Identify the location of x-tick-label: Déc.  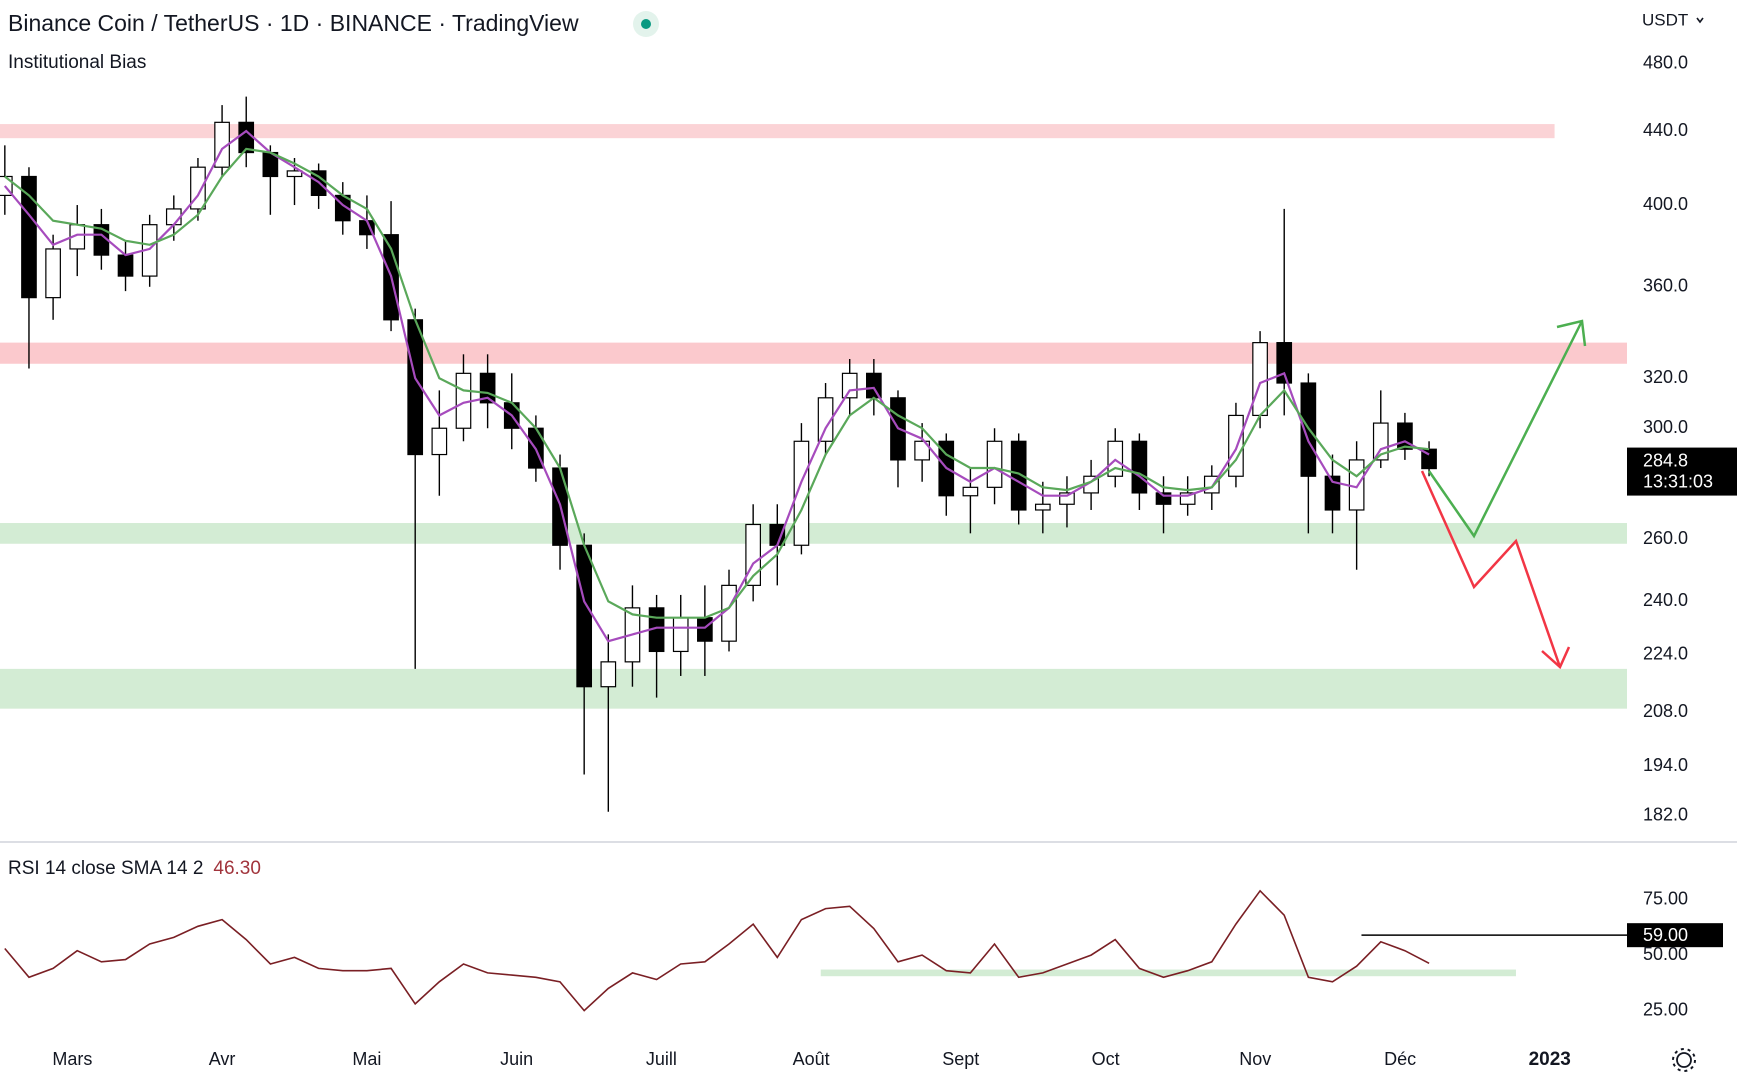
(1400, 1059).